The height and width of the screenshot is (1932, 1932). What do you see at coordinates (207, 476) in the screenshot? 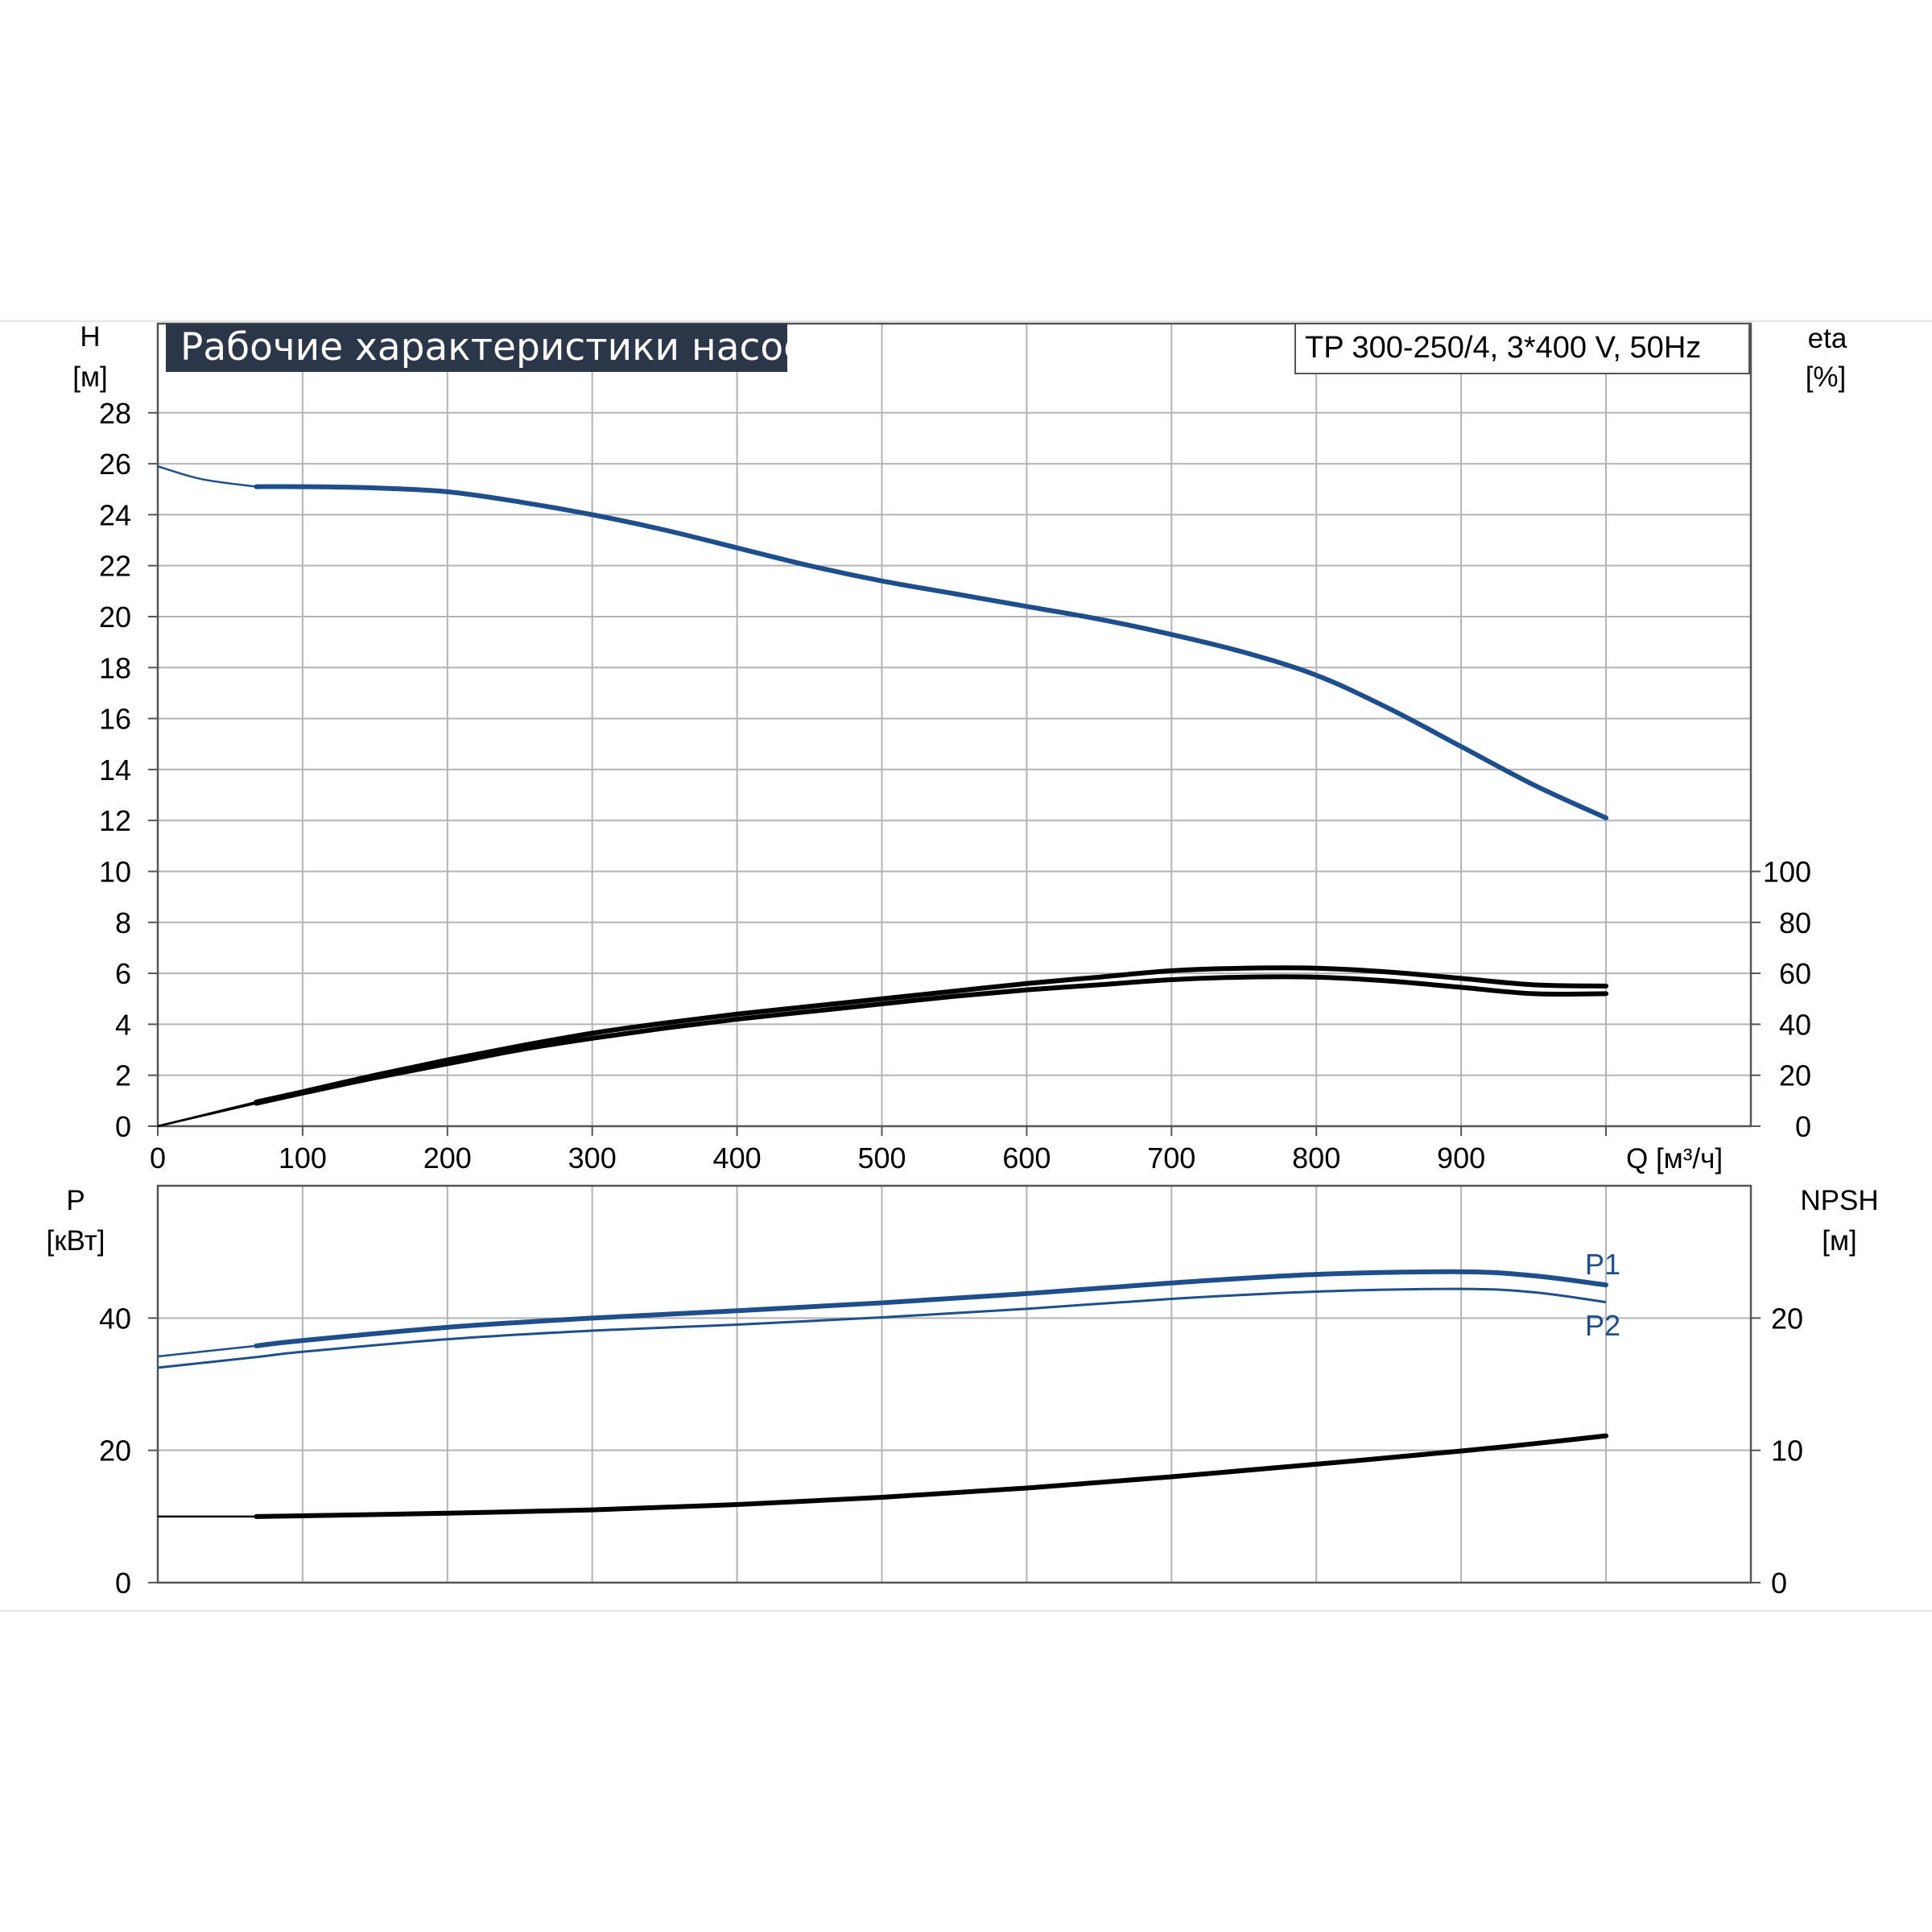
I see `head-curve-lead` at bounding box center [207, 476].